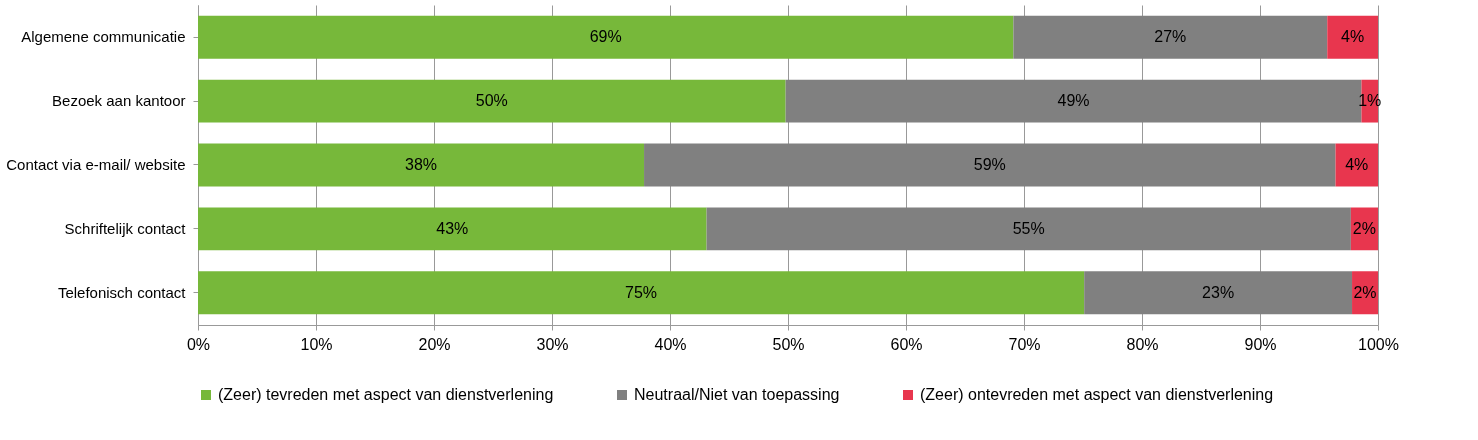 The width and height of the screenshot is (1478, 440). I want to click on x-tick-label: 40%, so click(670, 344).